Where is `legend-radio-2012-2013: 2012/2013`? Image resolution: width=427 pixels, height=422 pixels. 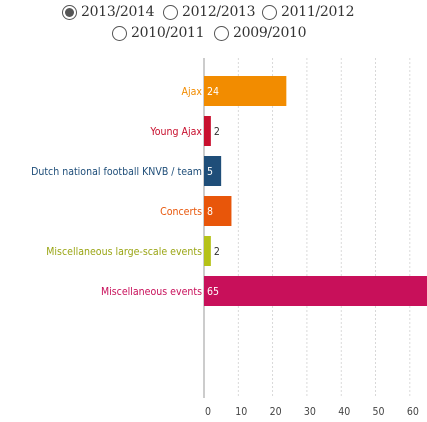
legend-radio-2012-2013: 2012/2013 is located at coordinates (209, 12).